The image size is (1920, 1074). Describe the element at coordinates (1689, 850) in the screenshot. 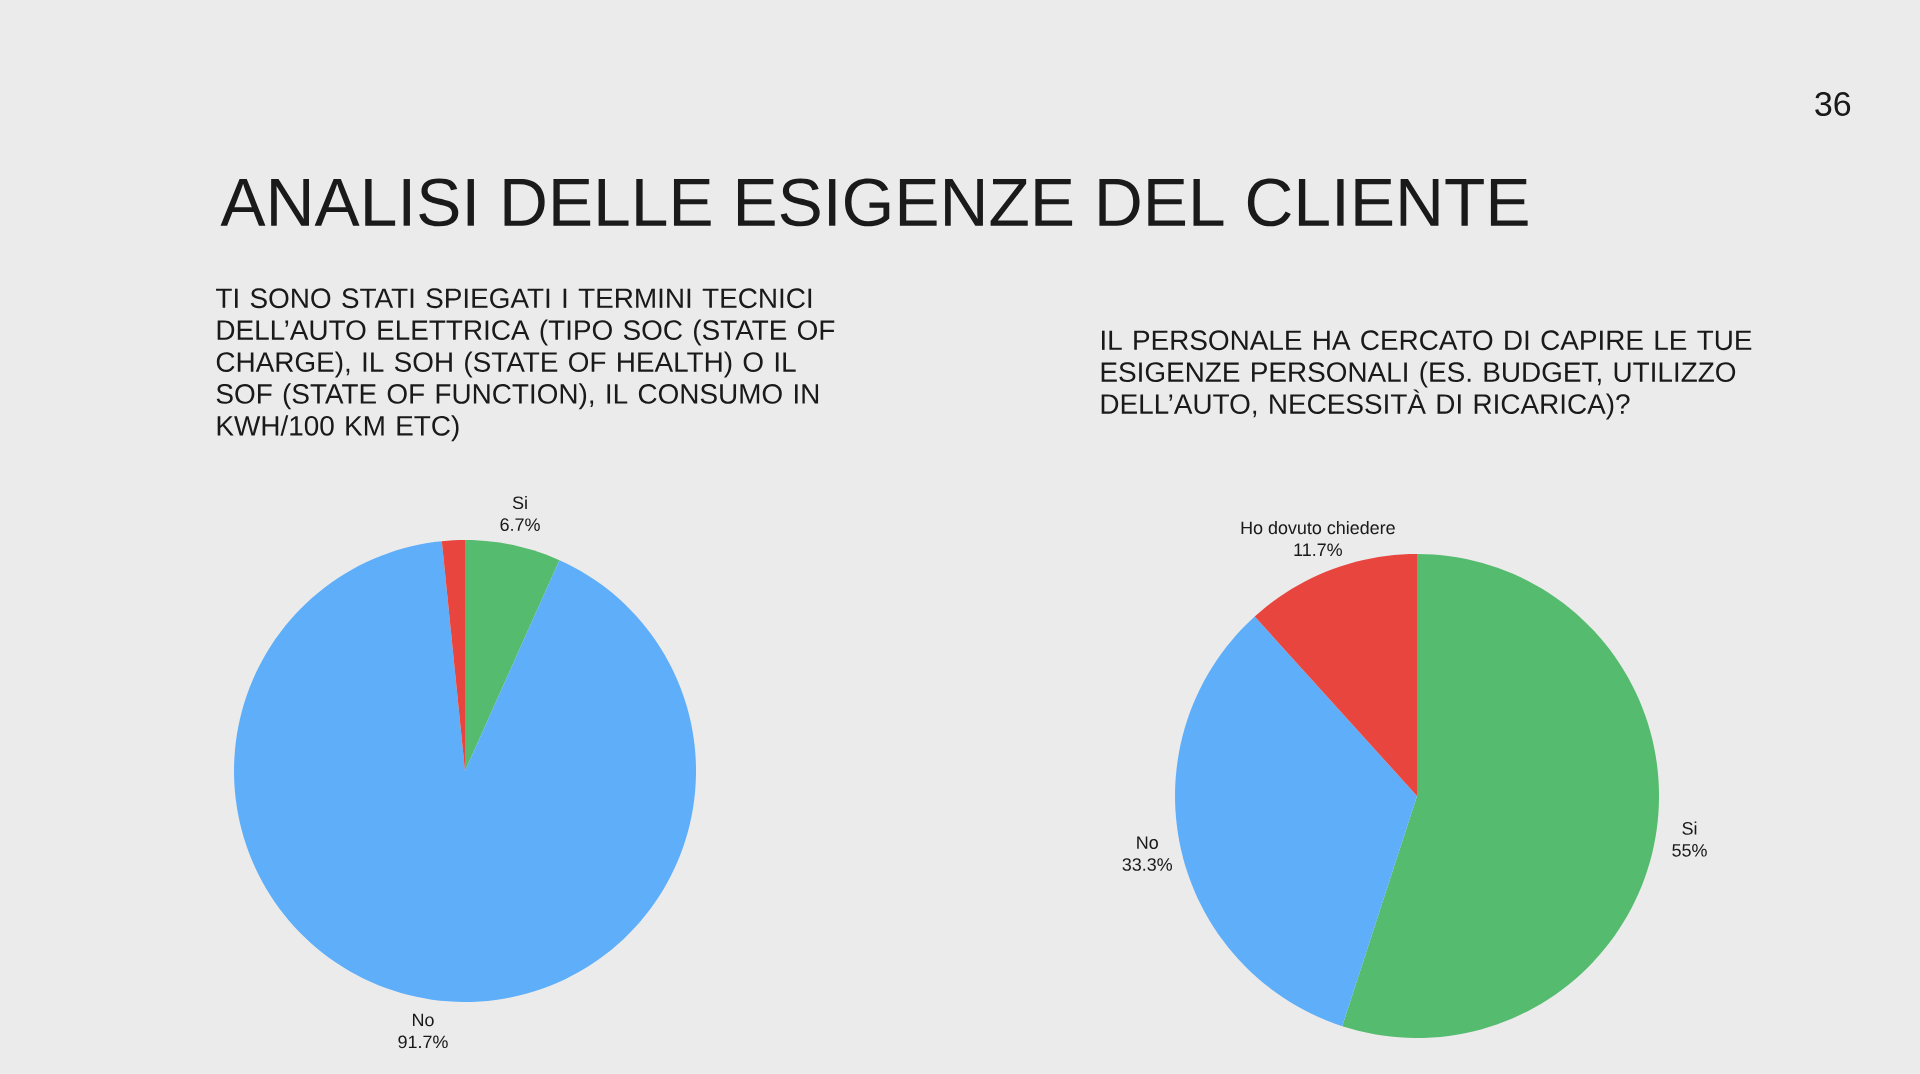

I see `data-label: 55%` at that location.